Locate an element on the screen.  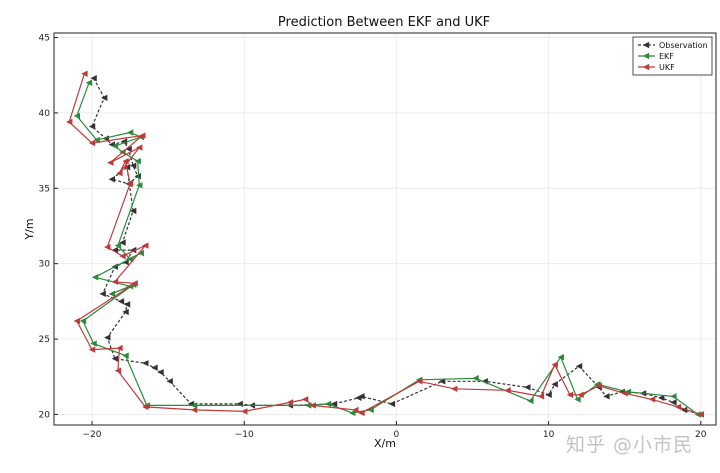
y-tick-label: 30 is located at coordinates (45, 265).